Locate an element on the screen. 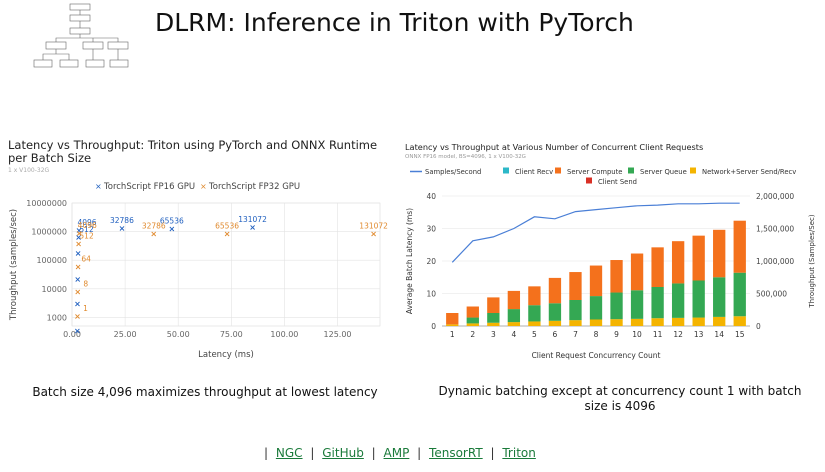 Image resolution: width=825 pixels, height=472 pixels. throughput-line is located at coordinates (595, 232).